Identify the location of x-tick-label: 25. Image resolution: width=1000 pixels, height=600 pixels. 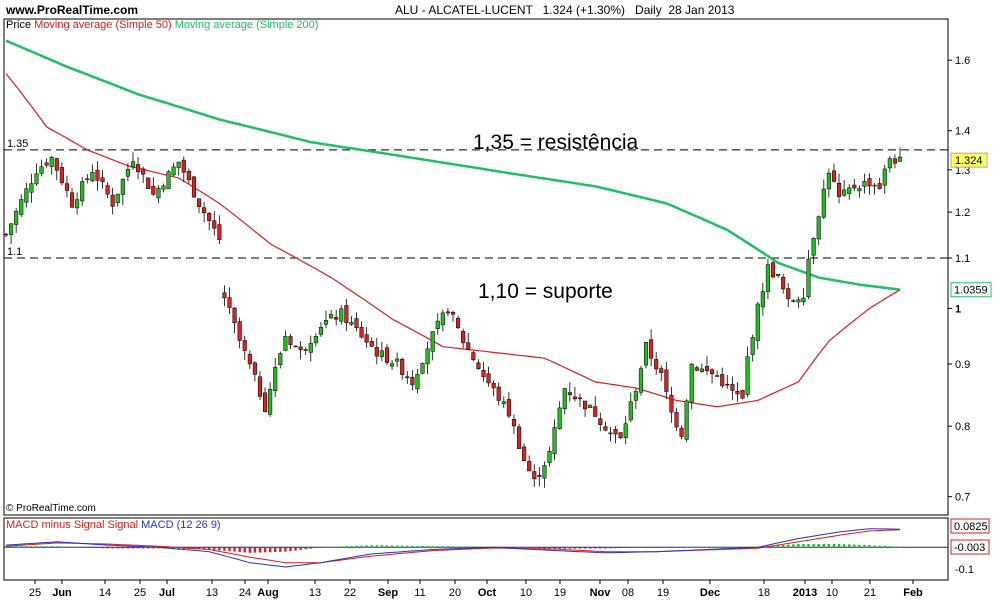
(140, 593).